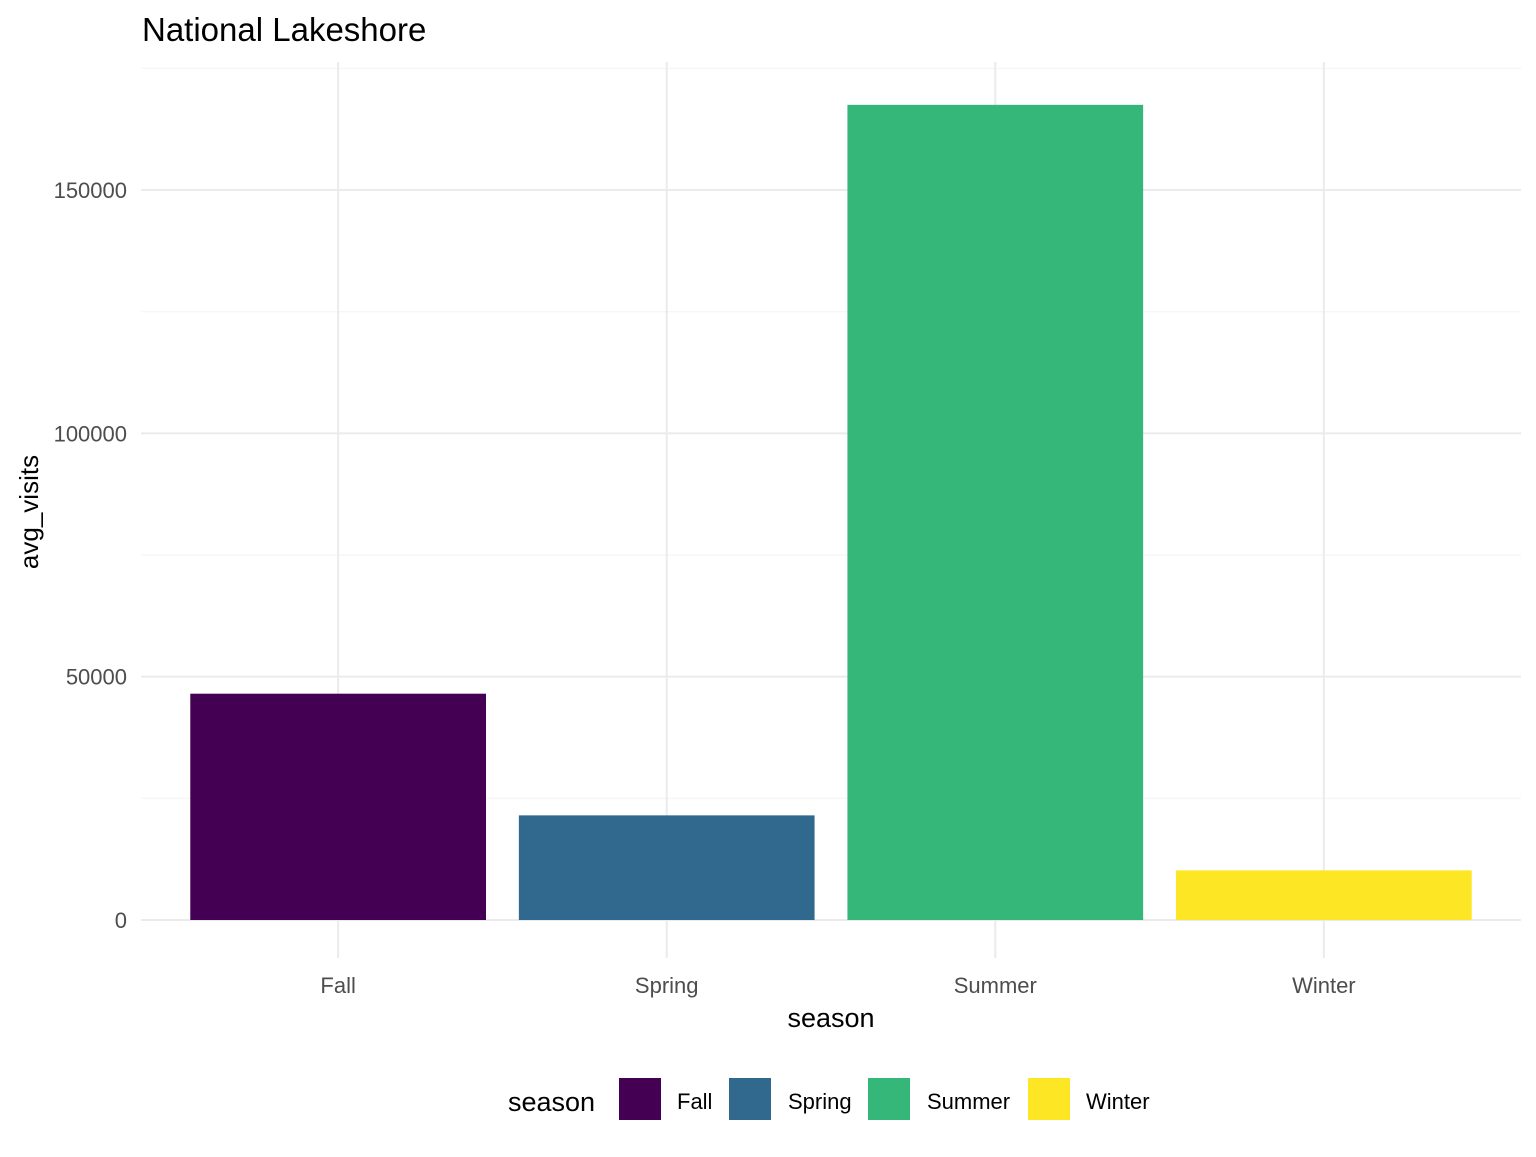 Image resolution: width=1536 pixels, height=1157 pixels. I want to click on legend-label: Spring, so click(820, 1101).